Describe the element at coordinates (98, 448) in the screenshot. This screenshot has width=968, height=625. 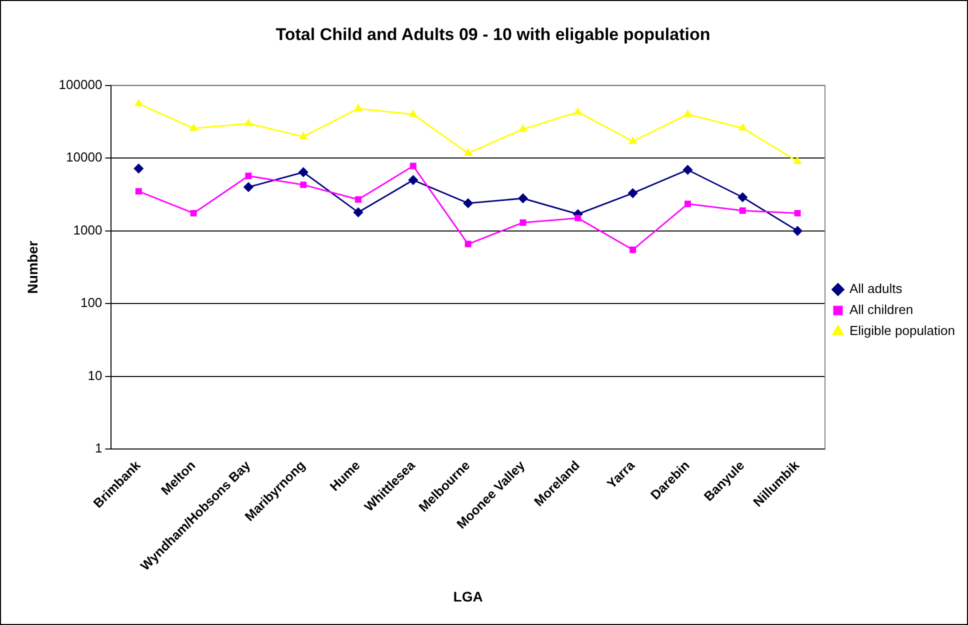
I see `y-tick-label: 1` at that location.